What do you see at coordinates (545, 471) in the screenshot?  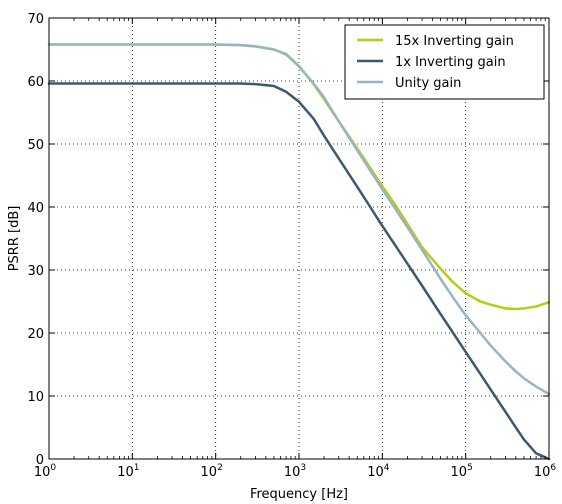 I see `x-tick-label: 10⁶` at bounding box center [545, 471].